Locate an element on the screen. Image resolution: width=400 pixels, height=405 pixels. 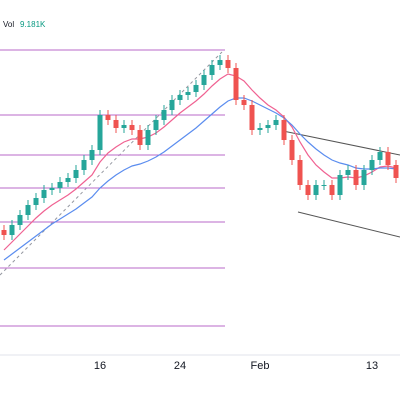
x-tick-label: 13 is located at coordinates (372, 366).